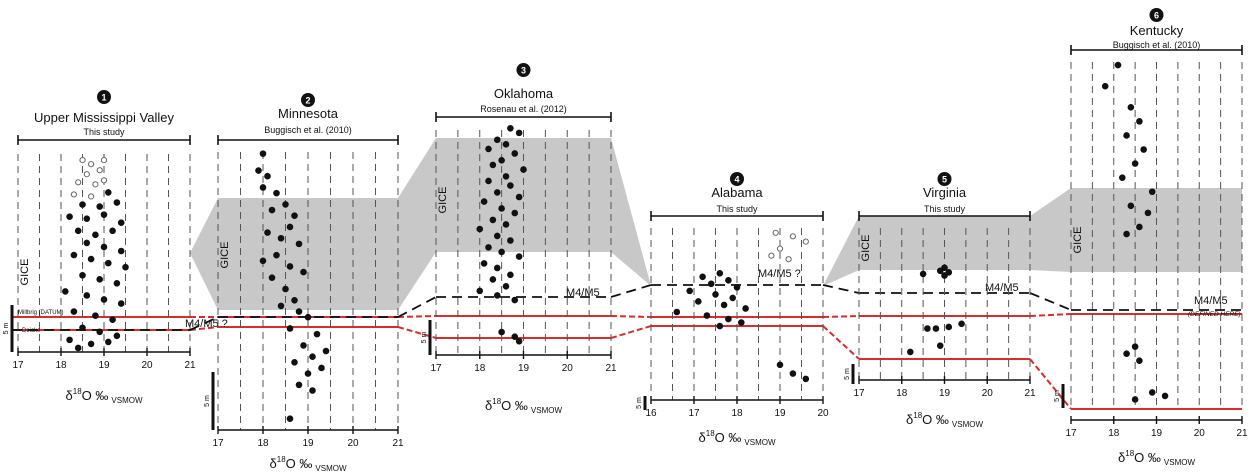  I want to click on scale-bar-label: 5 m, so click(207, 401).